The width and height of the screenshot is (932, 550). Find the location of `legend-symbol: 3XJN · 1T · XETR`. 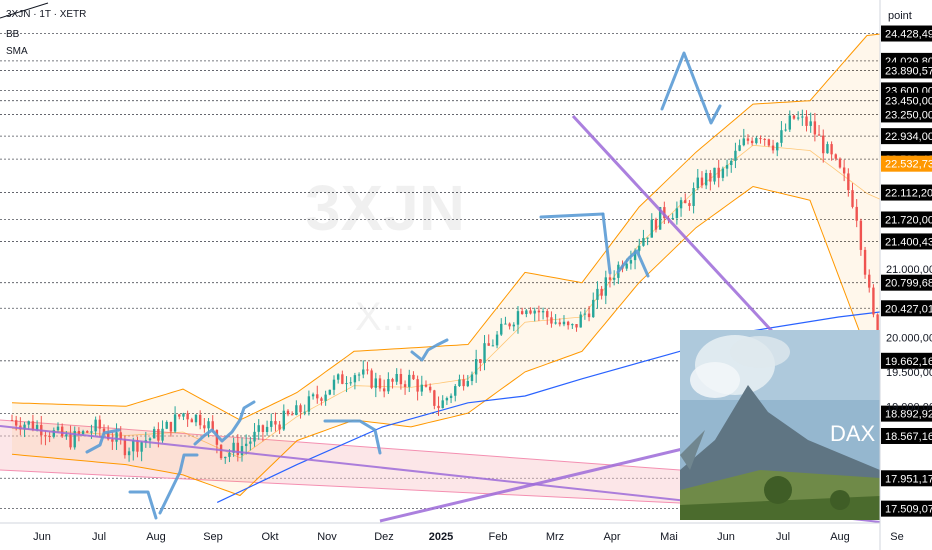

legend-symbol: 3XJN · 1T · XETR is located at coordinates (46, 14).